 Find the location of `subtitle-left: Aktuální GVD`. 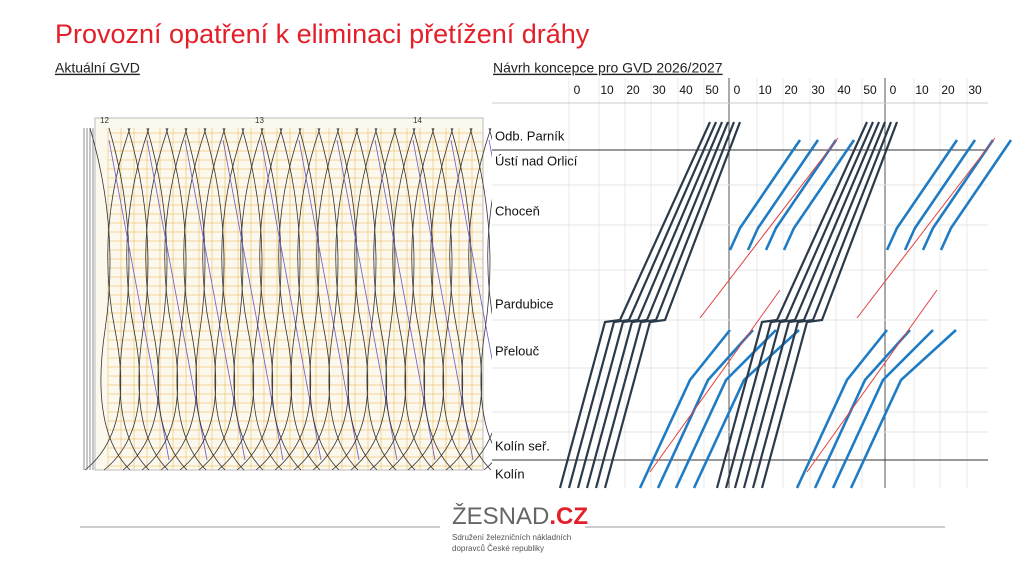

subtitle-left: Aktuální GVD is located at coordinates (97, 68).